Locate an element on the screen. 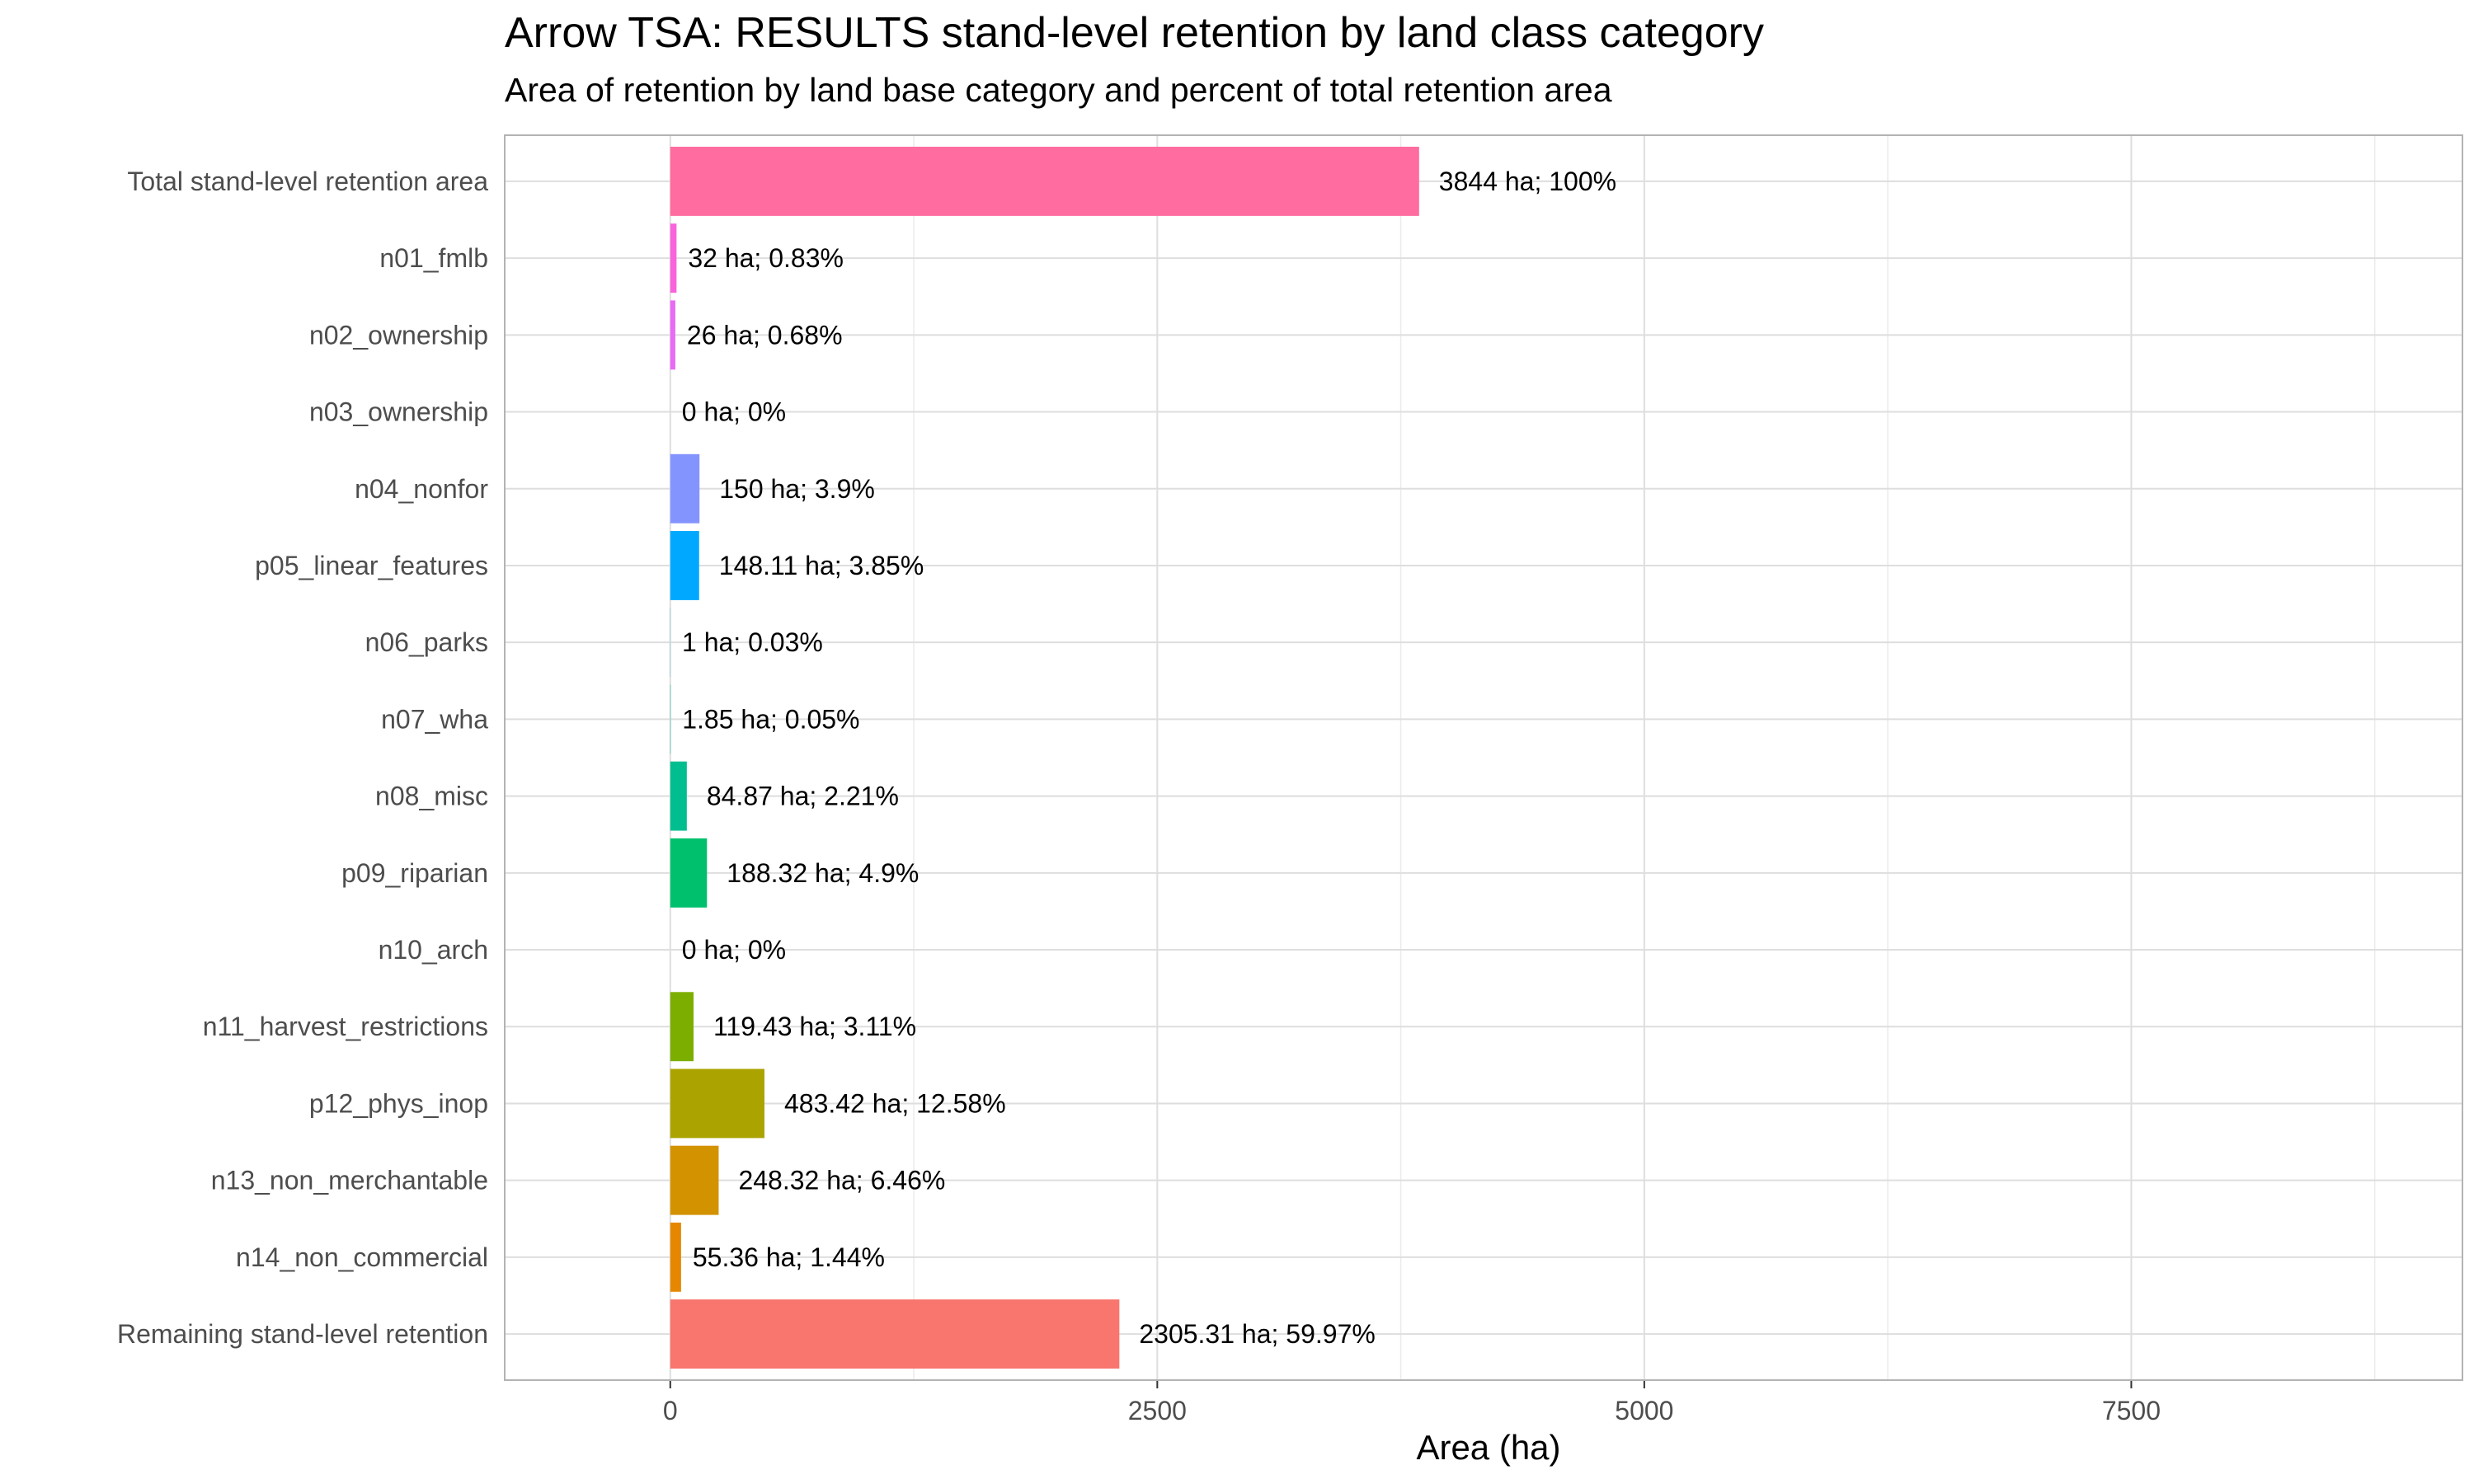 The width and height of the screenshot is (2474, 1484). category-label: n03_ownership is located at coordinates (398, 412).